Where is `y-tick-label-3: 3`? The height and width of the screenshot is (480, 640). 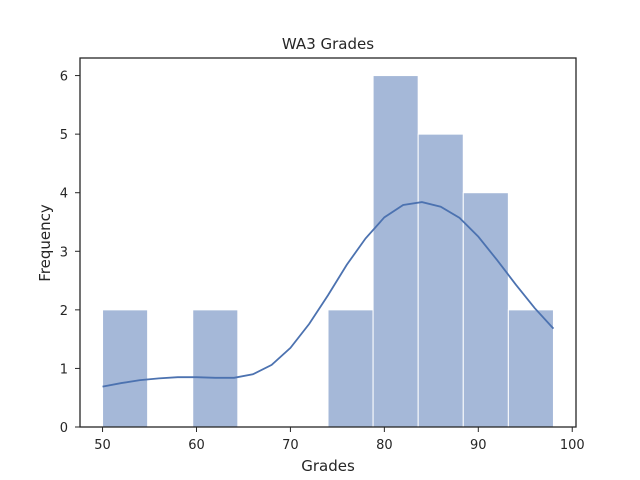 y-tick-label-3: 3 is located at coordinates (64, 252).